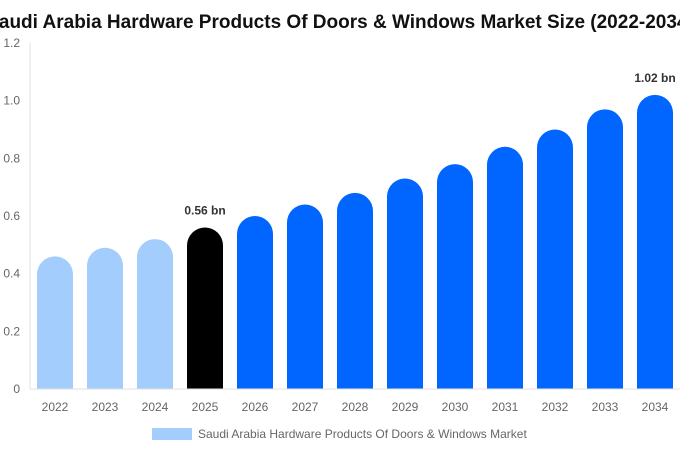 The width and height of the screenshot is (680, 450). I want to click on x-tick-label: 2032, so click(555, 407).